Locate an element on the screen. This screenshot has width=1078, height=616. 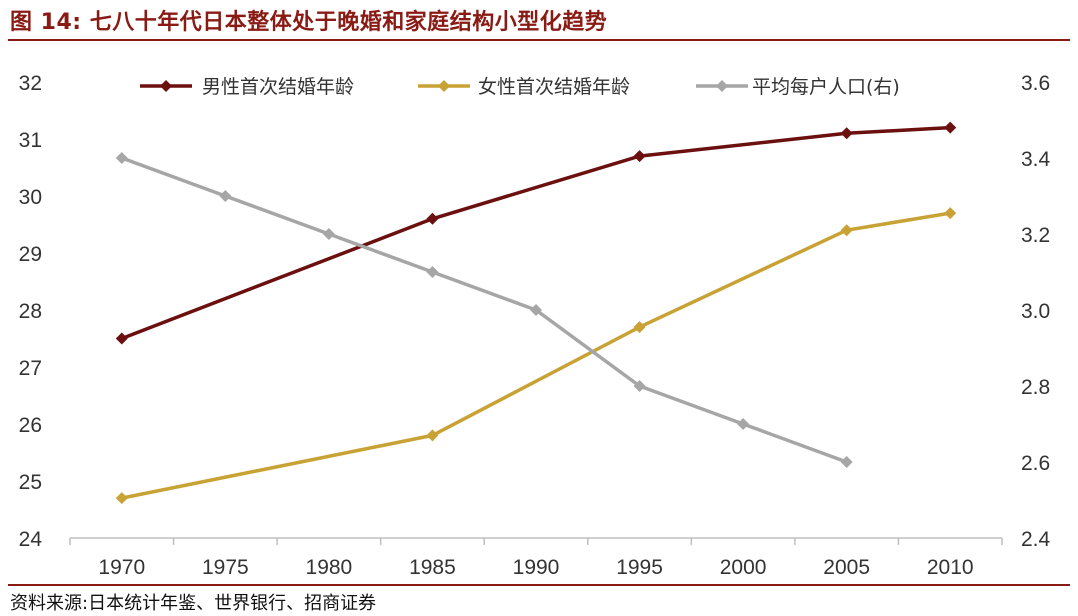
legend-item: 平均每户人口(右) is located at coordinates (798, 87).